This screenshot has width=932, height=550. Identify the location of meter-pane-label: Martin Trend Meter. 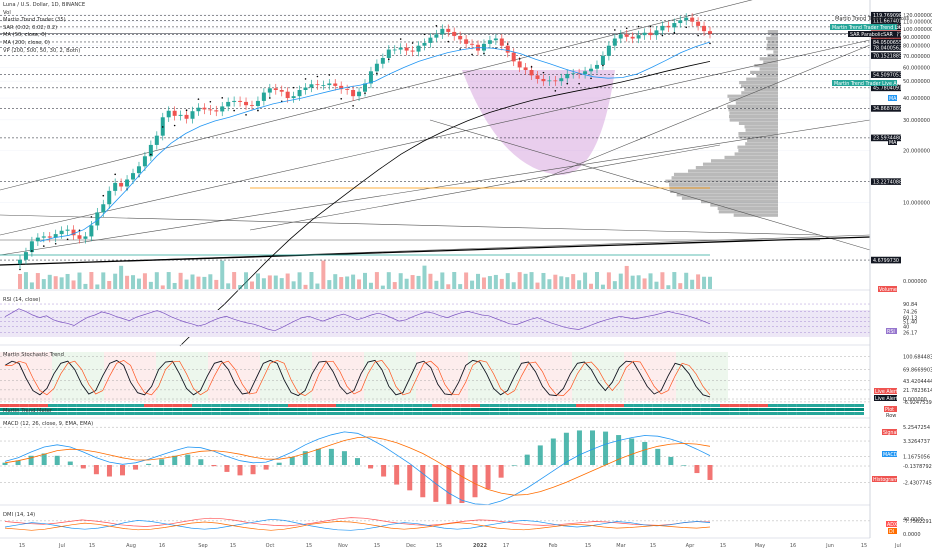
(27, 411).